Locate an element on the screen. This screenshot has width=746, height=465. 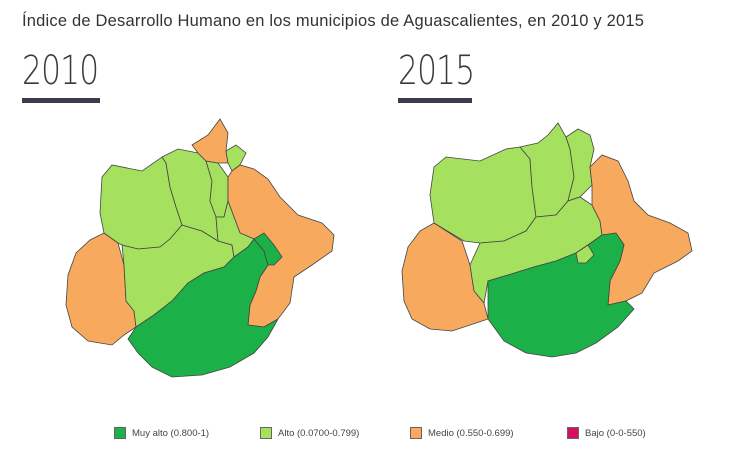
legend-swatch-alto is located at coordinates (266, 433).